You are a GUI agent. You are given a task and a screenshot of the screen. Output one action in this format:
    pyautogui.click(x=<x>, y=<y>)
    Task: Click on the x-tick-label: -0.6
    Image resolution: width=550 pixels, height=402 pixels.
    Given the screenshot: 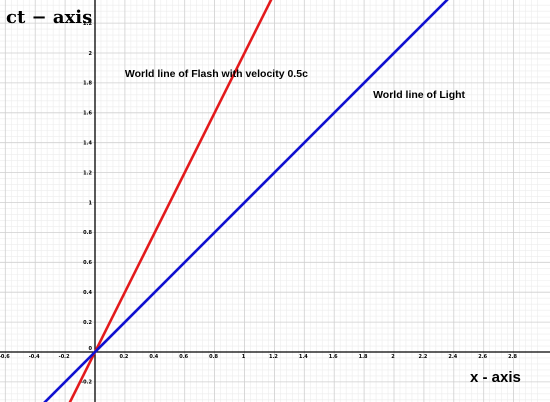 What is the action you would take?
    pyautogui.click(x=5, y=357)
    